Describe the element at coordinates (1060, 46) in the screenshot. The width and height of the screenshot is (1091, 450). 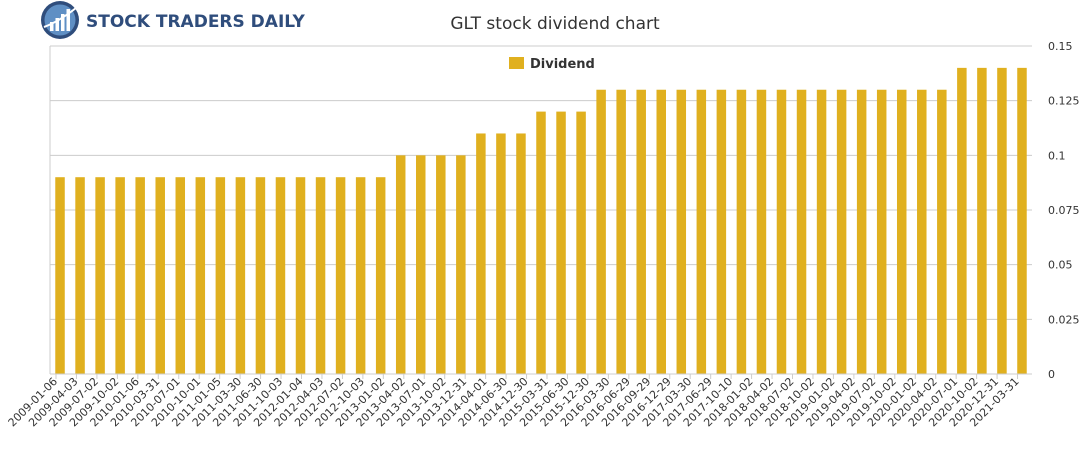
I see `y-tick-label: 0.15` at that location.